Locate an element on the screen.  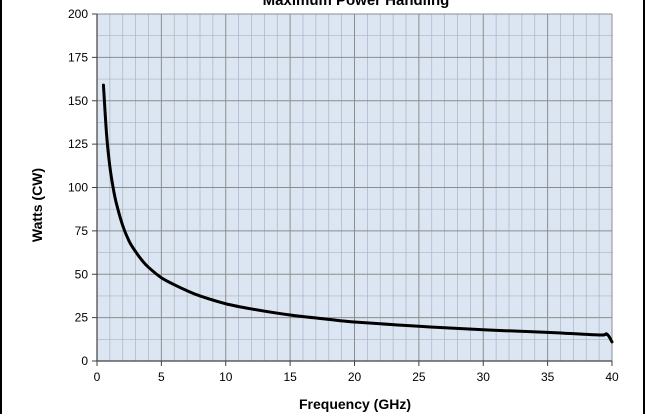
x-tick-label: 15 is located at coordinates (290, 377).